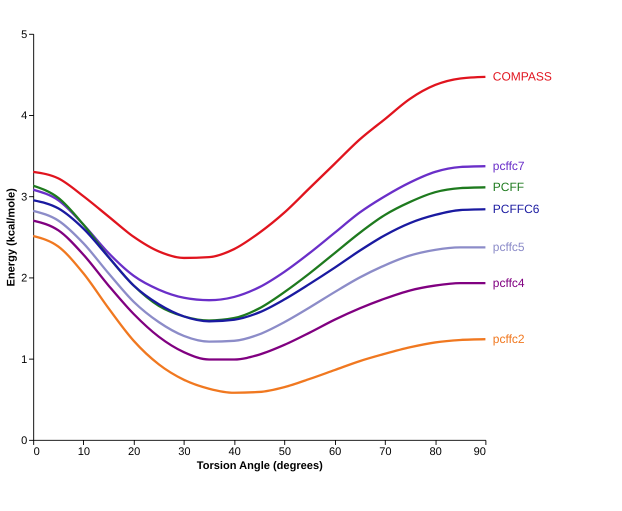 This screenshot has height=511, width=622. I want to click on series-label: COMPASS, so click(522, 77).